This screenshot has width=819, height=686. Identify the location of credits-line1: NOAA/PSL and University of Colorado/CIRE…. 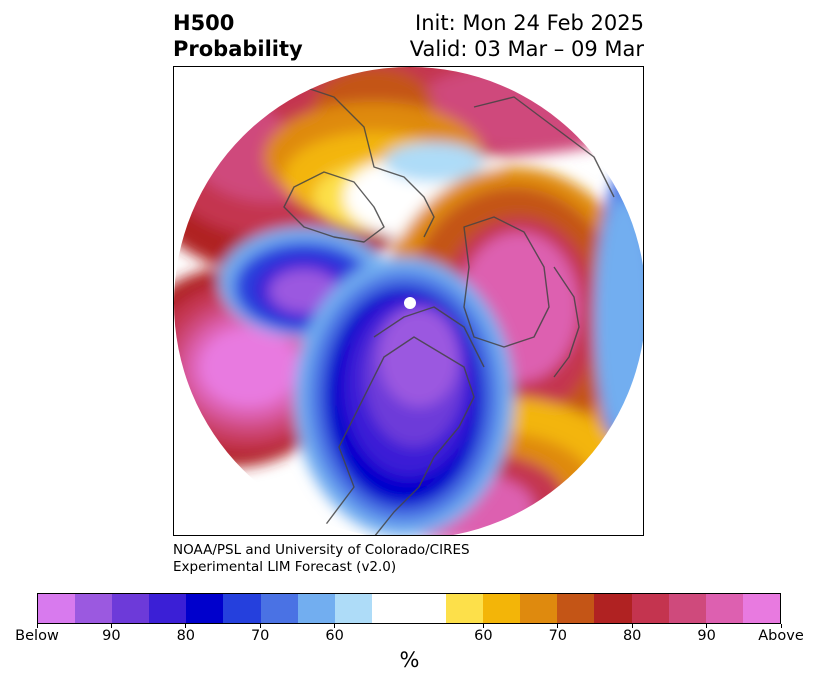
(321, 550).